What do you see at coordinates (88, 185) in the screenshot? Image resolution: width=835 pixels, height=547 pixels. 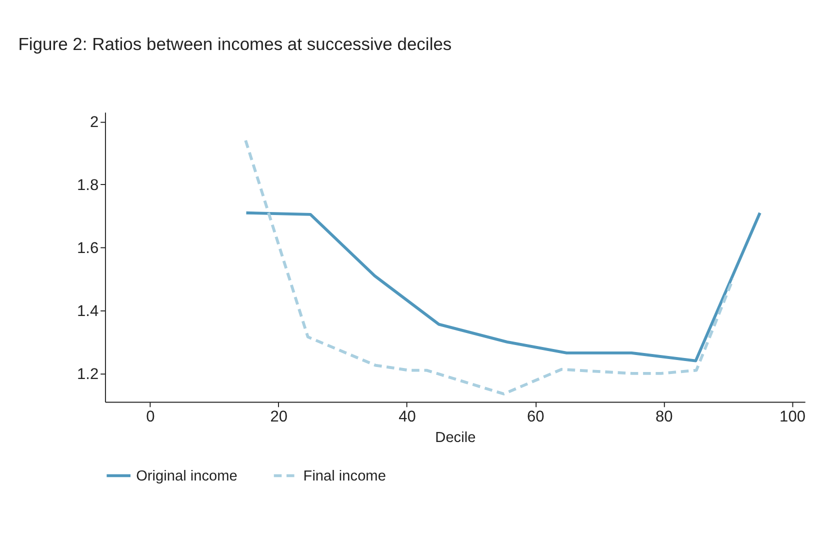 I see `y-tick-label: 1.8` at bounding box center [88, 185].